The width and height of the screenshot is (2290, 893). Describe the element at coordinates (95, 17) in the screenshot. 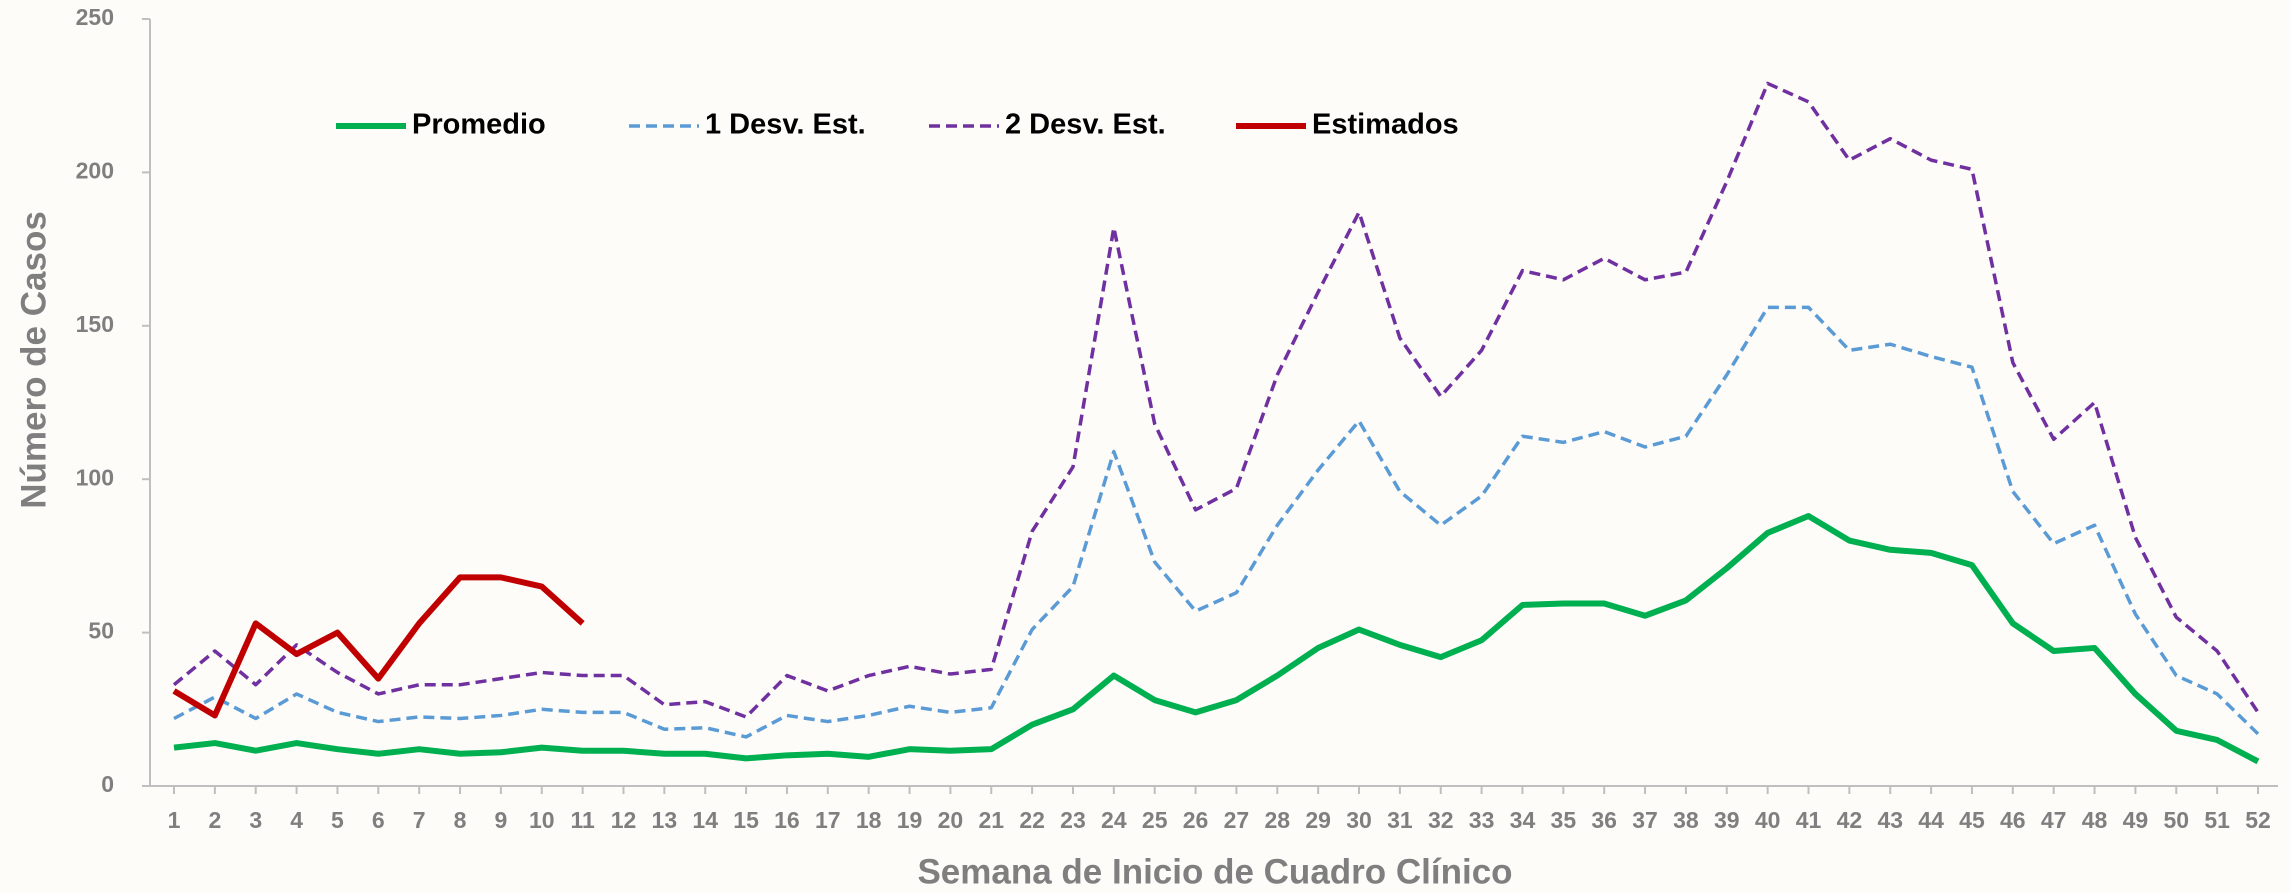

I see `y-tick-label: 250` at that location.